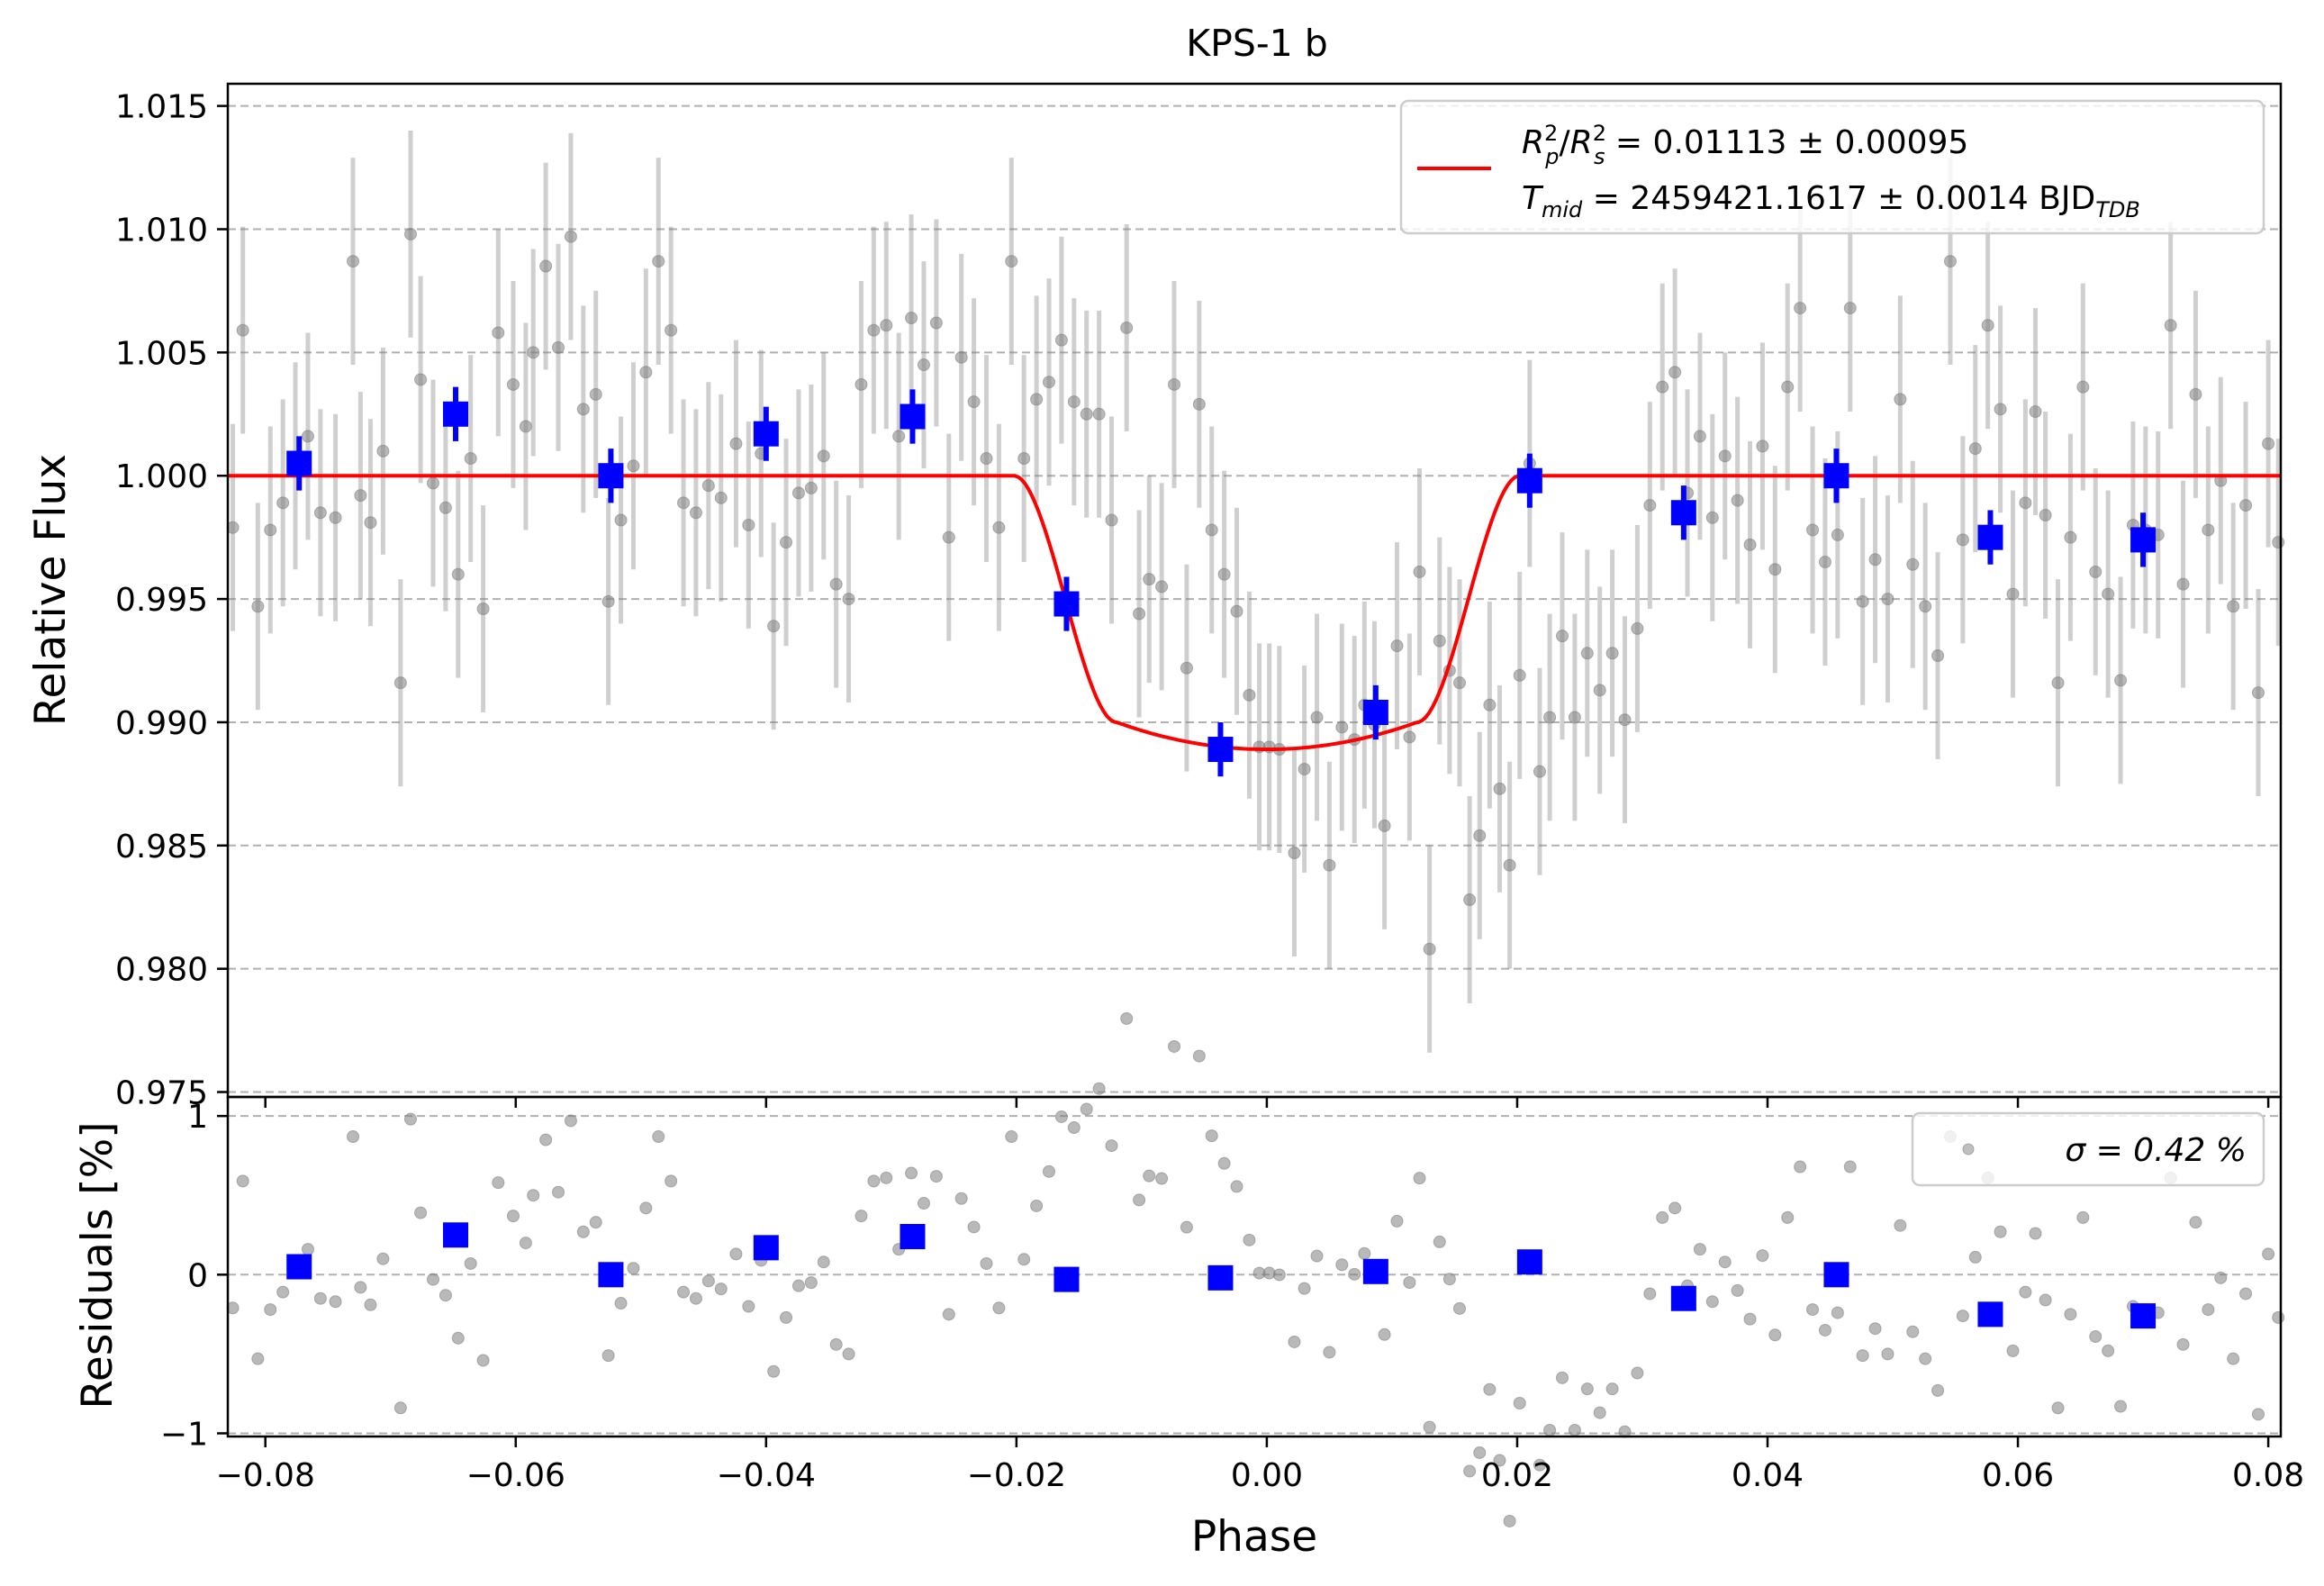 The image size is (2324, 1586). I want to click on x-tick-label: −0.04, so click(766, 1475).